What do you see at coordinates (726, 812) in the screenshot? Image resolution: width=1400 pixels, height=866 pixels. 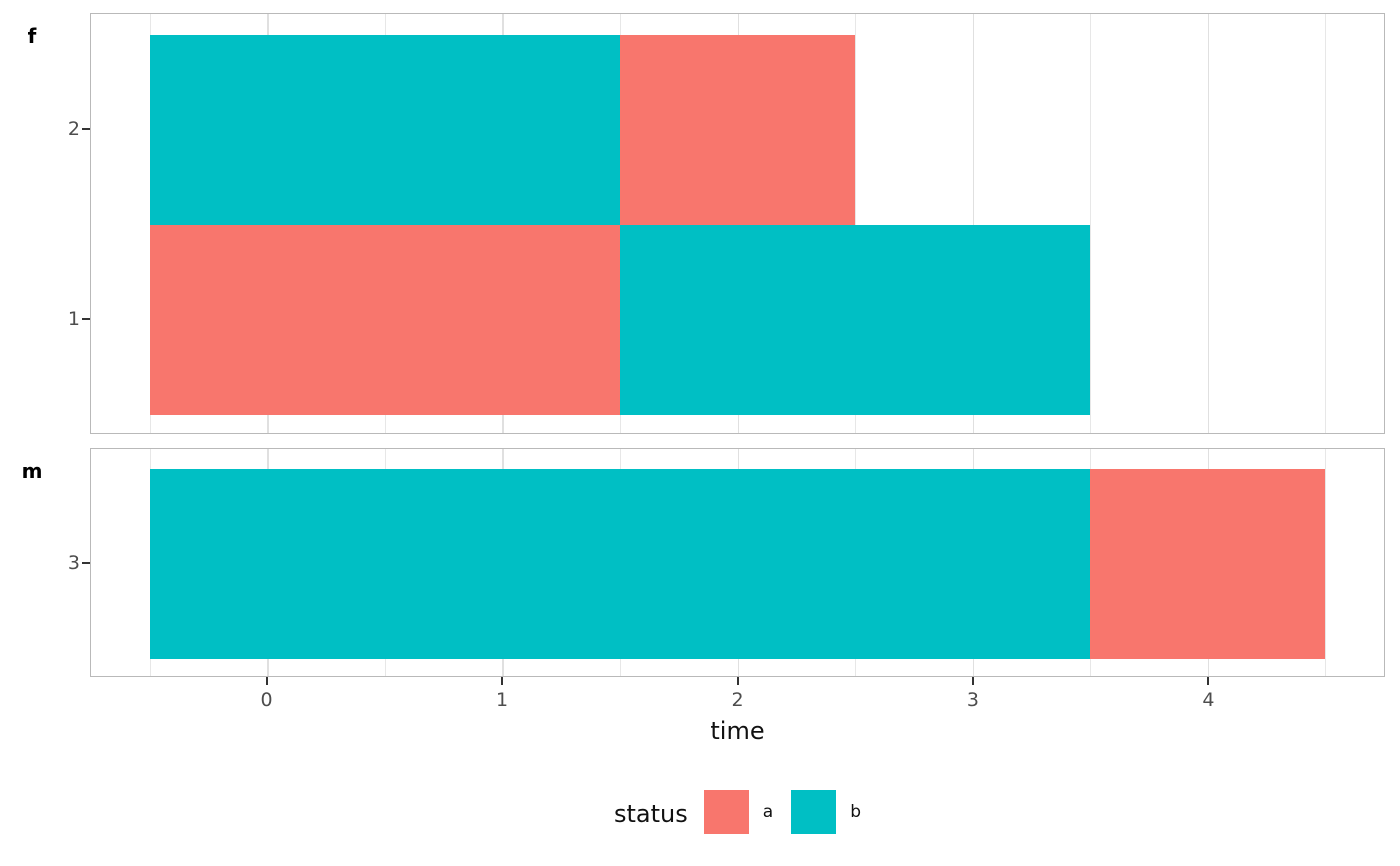 I see `legend-swatch-a` at bounding box center [726, 812].